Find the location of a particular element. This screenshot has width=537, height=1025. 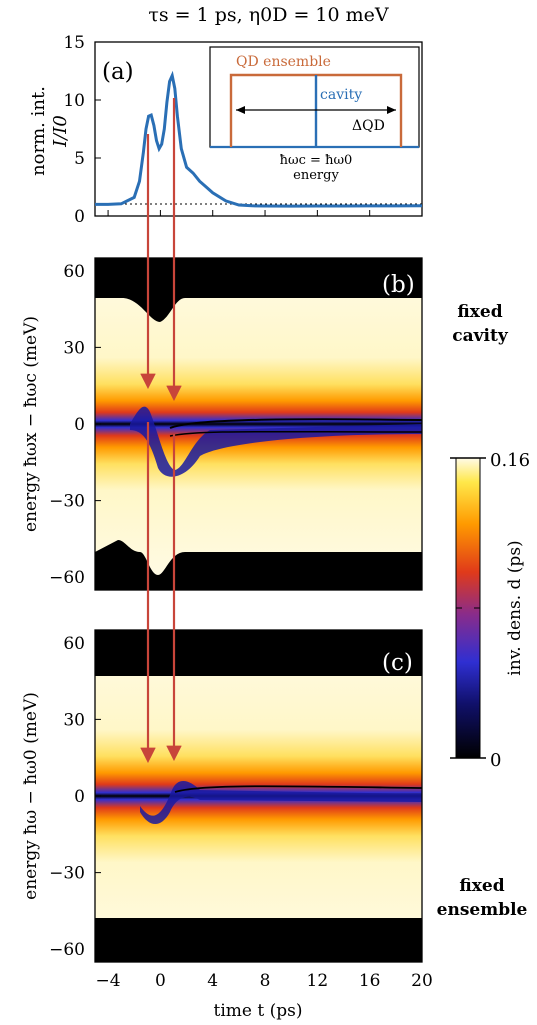

panel-b-label: (b) is located at coordinates (398, 285).